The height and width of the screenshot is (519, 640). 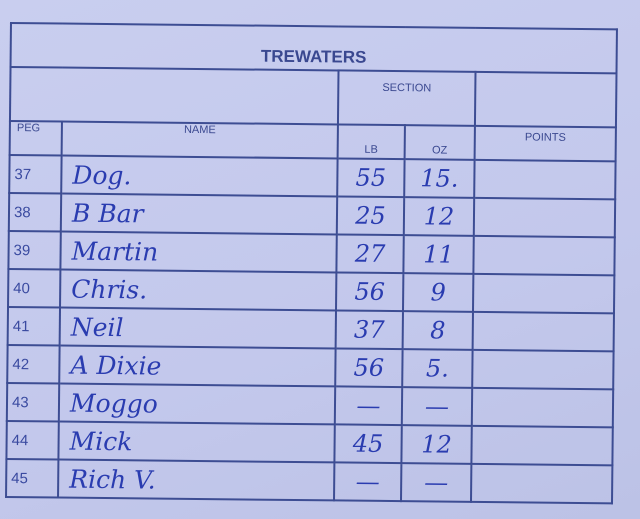 I want to click on peg-cell: 37, so click(x=35, y=174).